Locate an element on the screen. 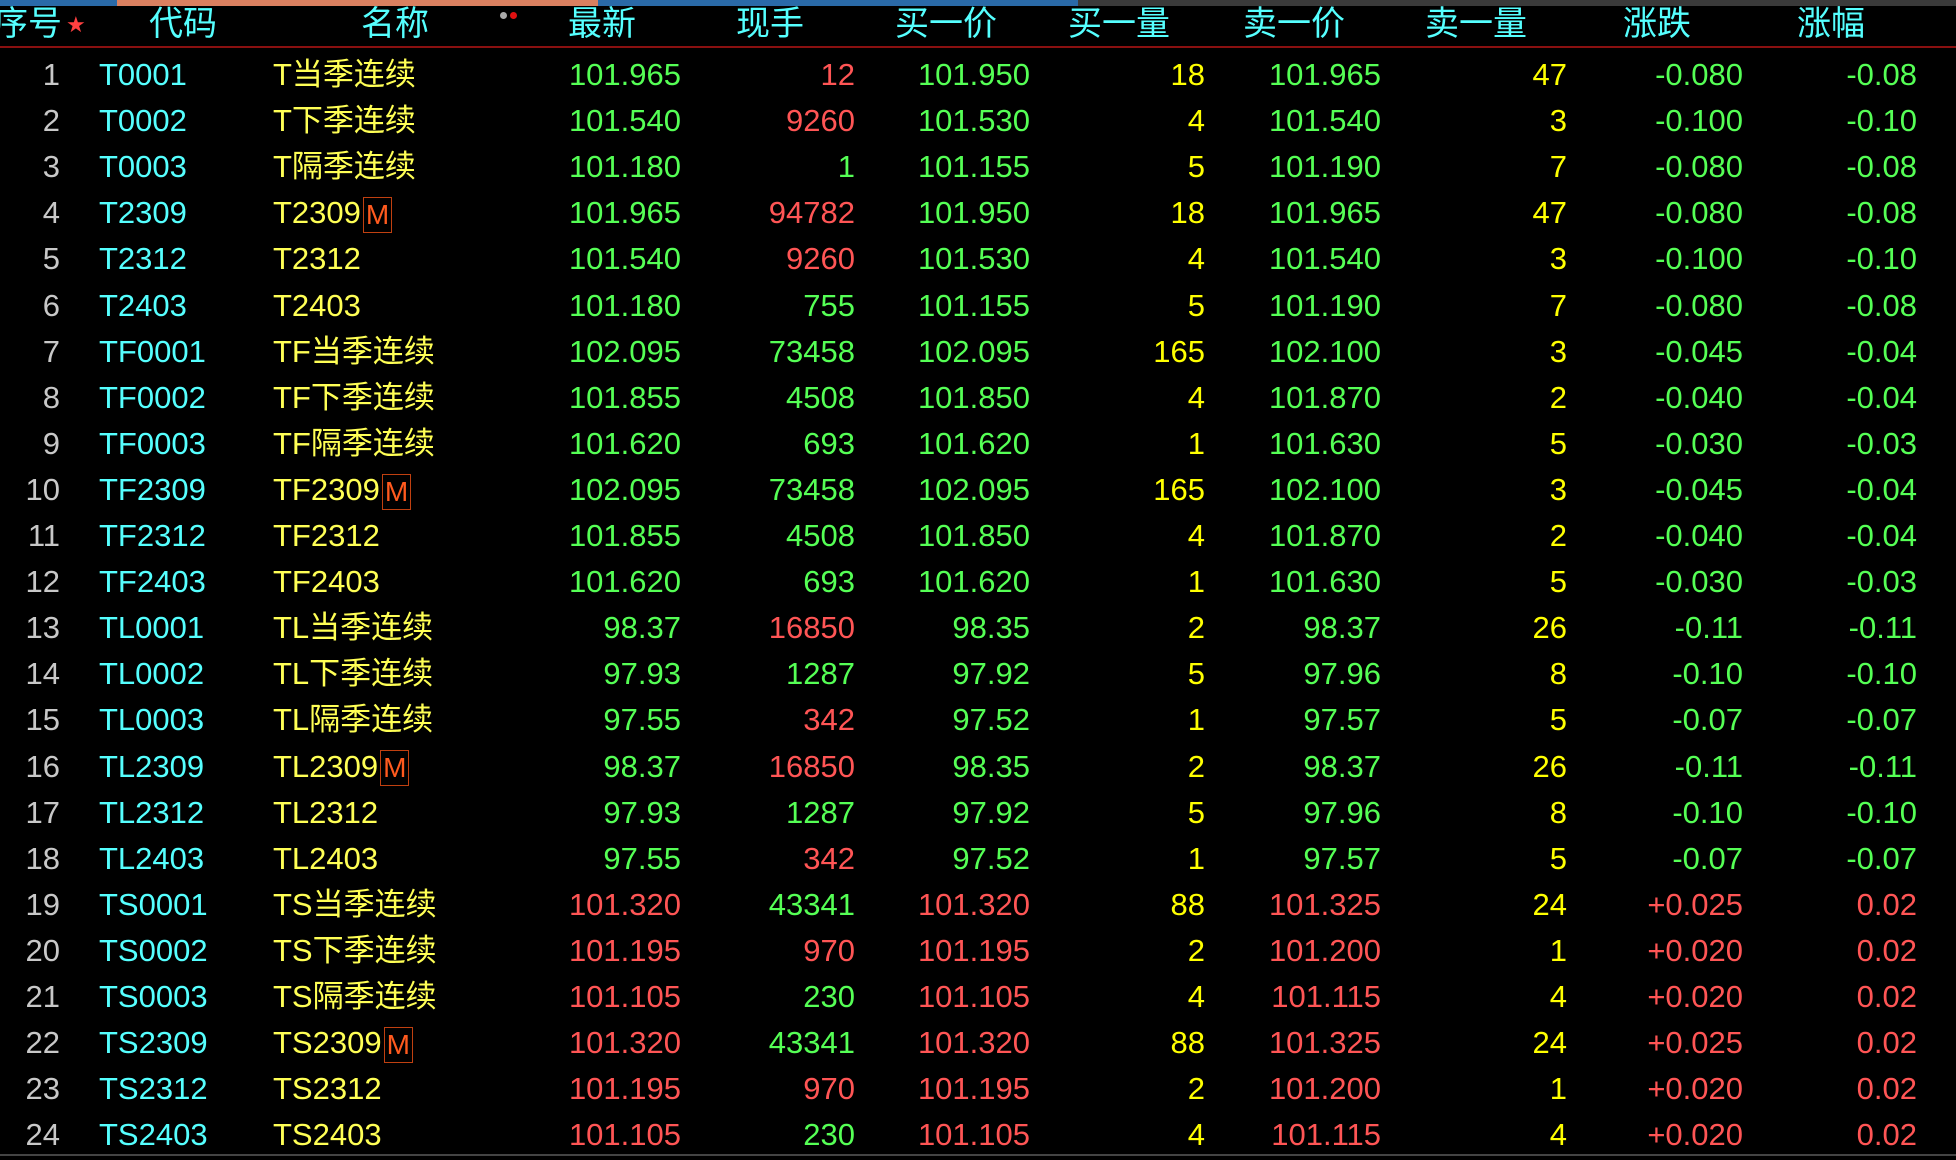  cell-seq: 24 is located at coordinates (43, 1135).